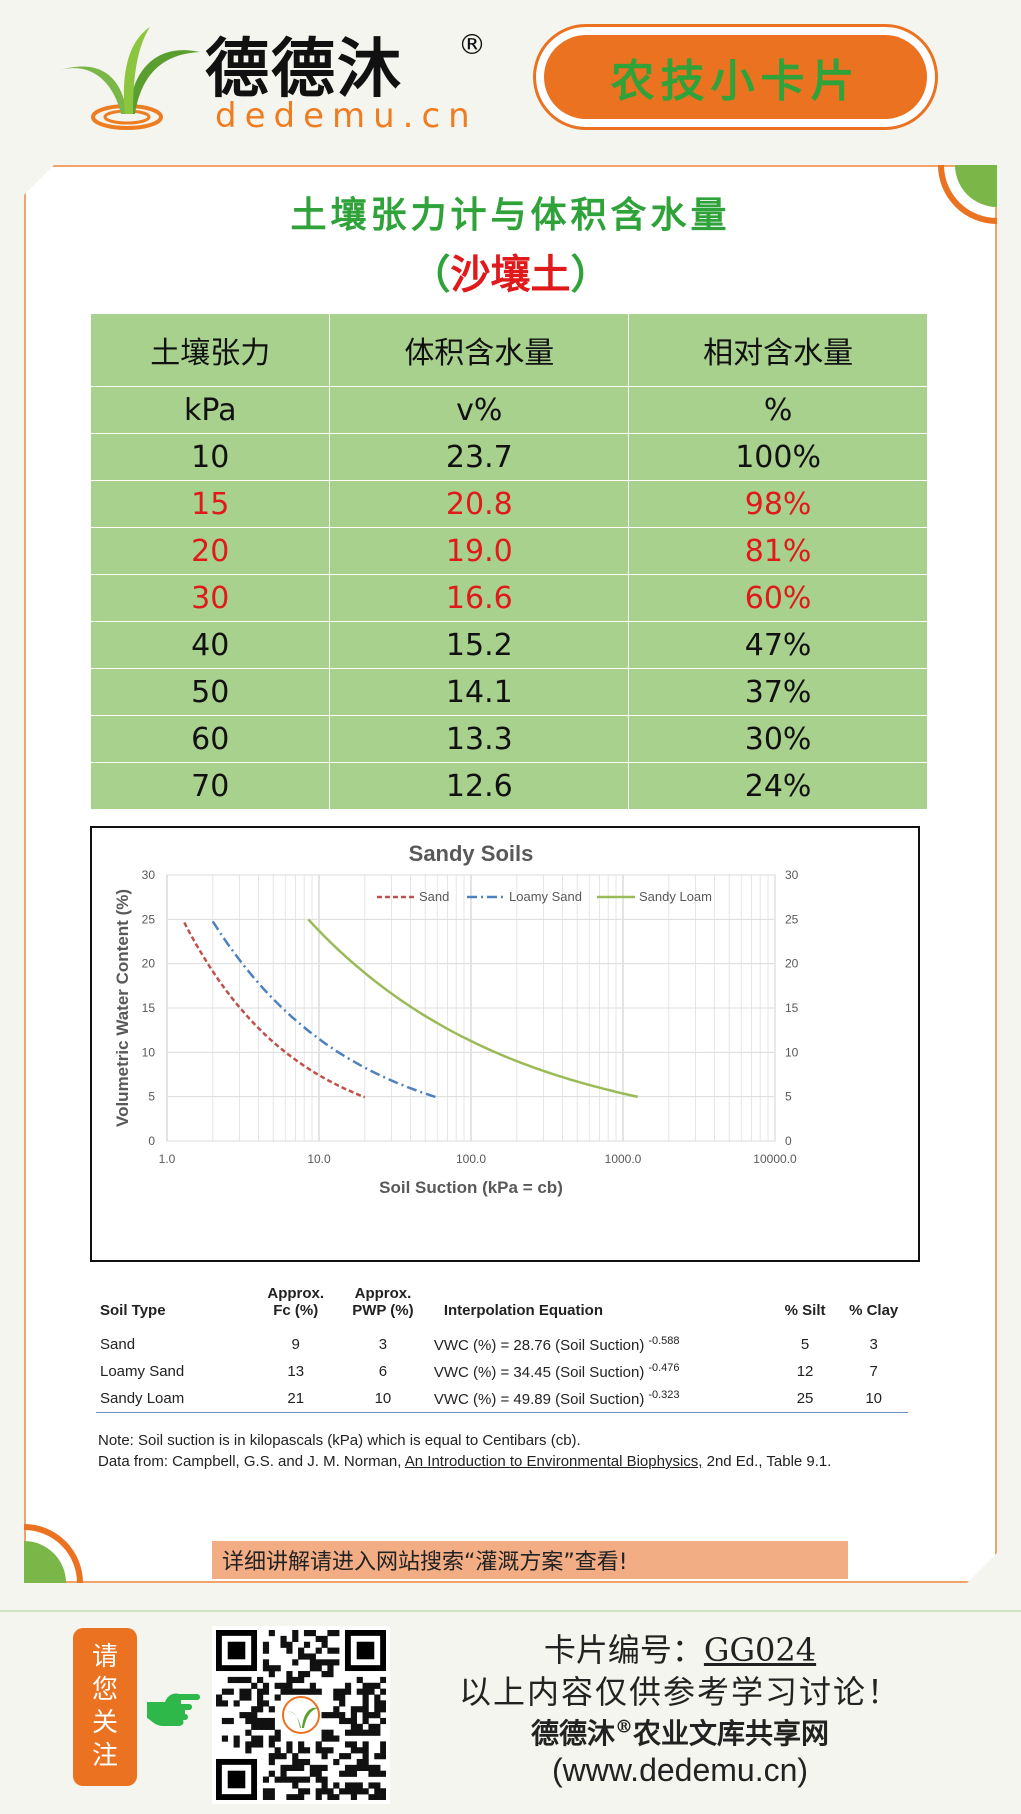 This screenshot has width=1021, height=1814. I want to click on qr-code, so click(301, 1715).